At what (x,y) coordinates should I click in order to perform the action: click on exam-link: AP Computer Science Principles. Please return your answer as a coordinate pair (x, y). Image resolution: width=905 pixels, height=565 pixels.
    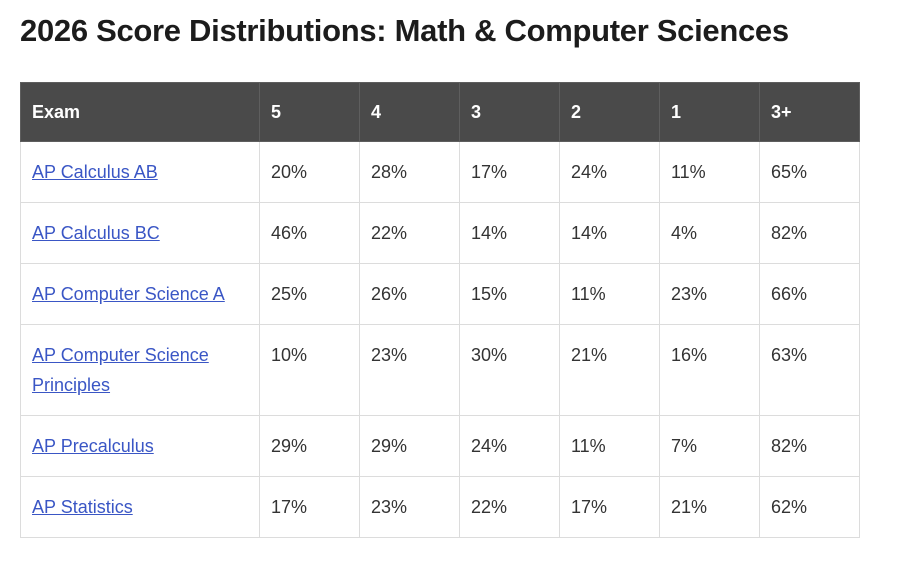
    Looking at the image, I should click on (120, 370).